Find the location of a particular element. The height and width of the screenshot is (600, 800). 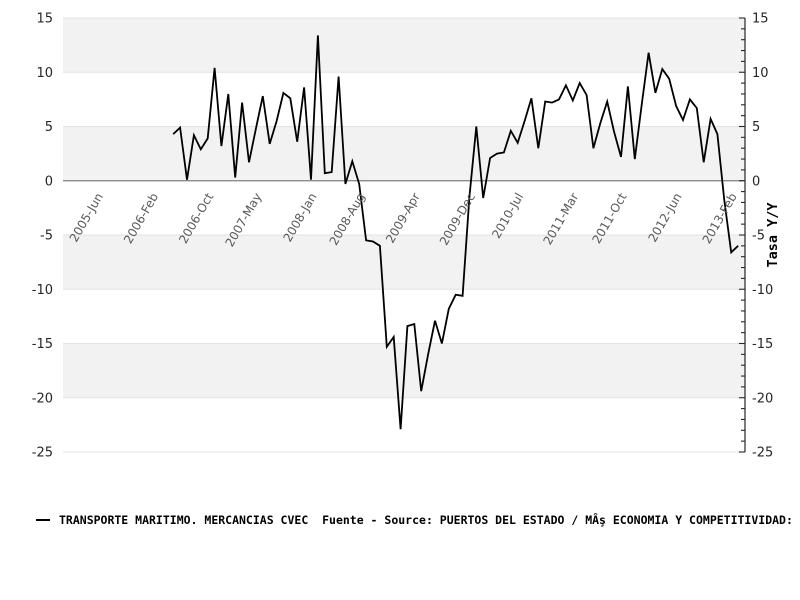

y-tick-label-right: 0 is located at coordinates (756, 181).